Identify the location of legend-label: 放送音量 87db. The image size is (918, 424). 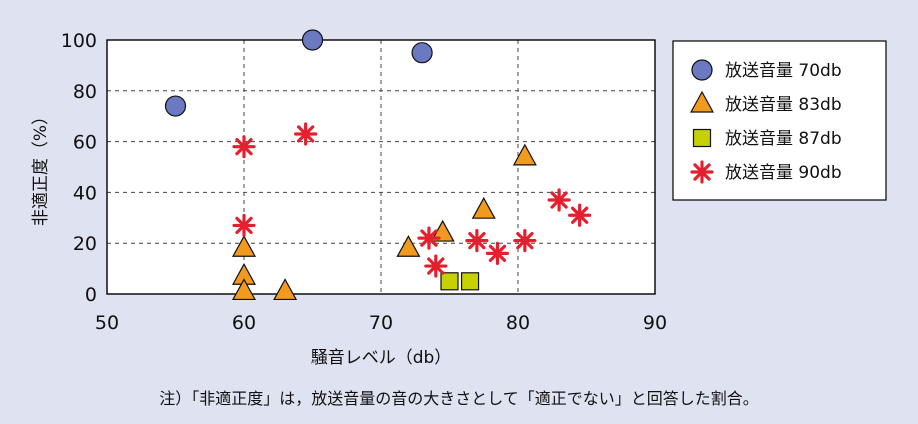
(783, 139).